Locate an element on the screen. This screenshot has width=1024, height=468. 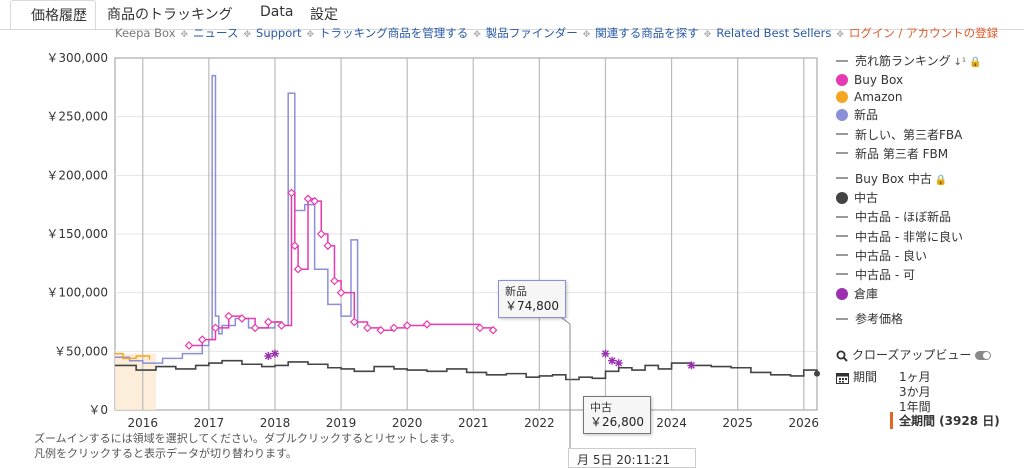
legend-label: 新品 第三者 FBM is located at coordinates (902, 153).